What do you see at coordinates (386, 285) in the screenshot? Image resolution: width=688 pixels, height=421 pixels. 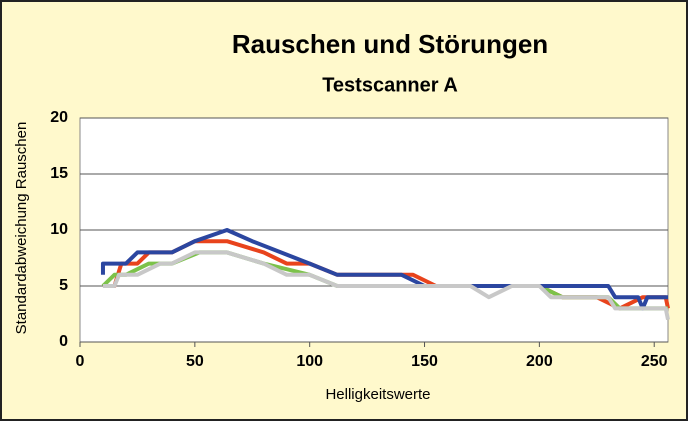 I see `data-line` at bounding box center [386, 285].